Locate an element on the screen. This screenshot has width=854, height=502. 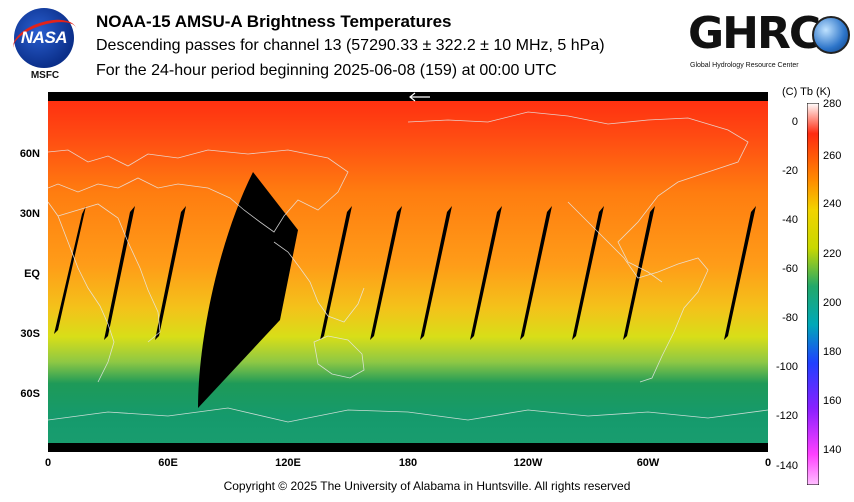
lon-label-60w: 60W is located at coordinates (648, 463).